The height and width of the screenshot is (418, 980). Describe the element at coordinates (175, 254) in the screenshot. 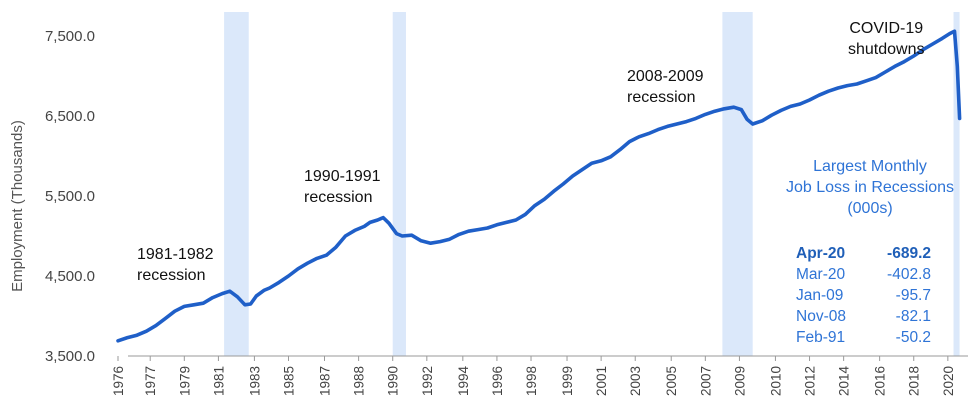

I see `annotation-line: 1981-1982` at that location.